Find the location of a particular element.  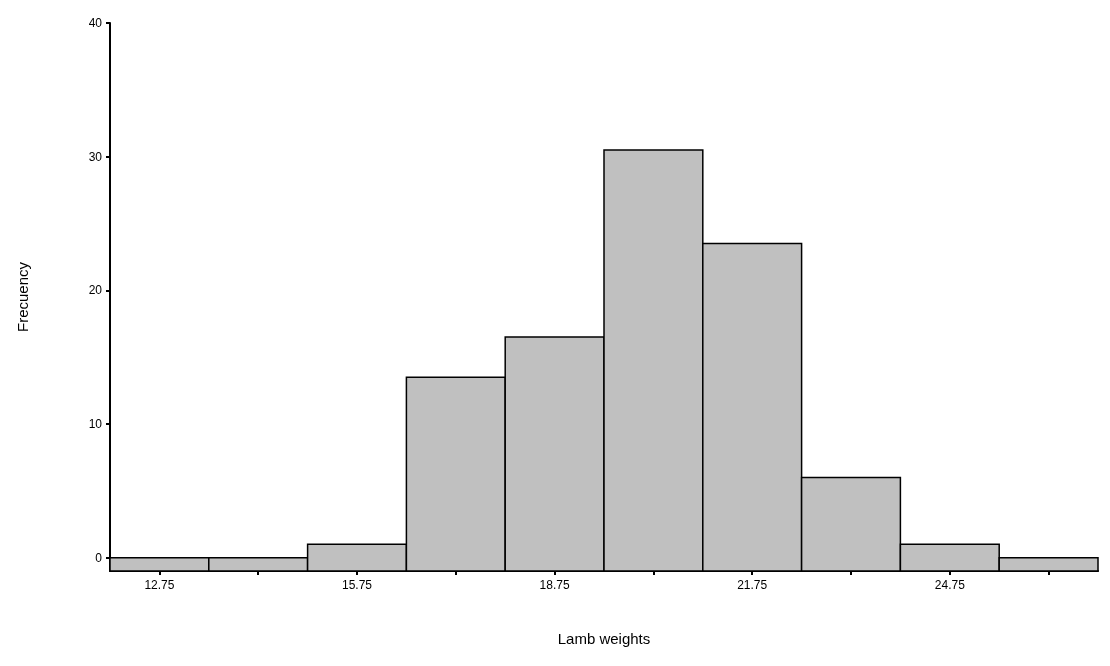

y-tick-label: 30 is located at coordinates (95, 156).